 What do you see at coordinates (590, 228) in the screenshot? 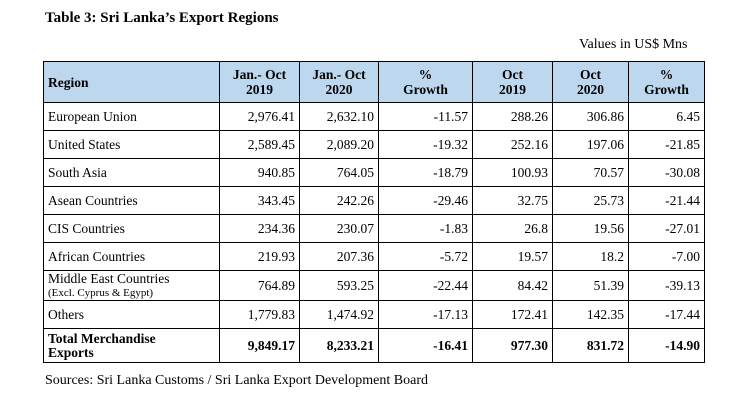
I see `cell-oct-2020: 19.56` at bounding box center [590, 228].